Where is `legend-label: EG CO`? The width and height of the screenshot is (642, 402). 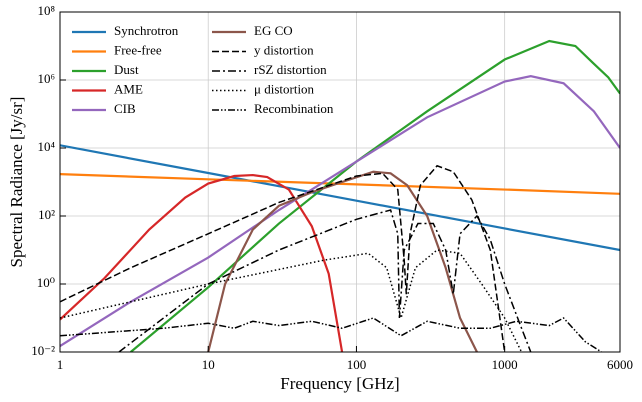
legend-label: EG CO is located at coordinates (273, 30).